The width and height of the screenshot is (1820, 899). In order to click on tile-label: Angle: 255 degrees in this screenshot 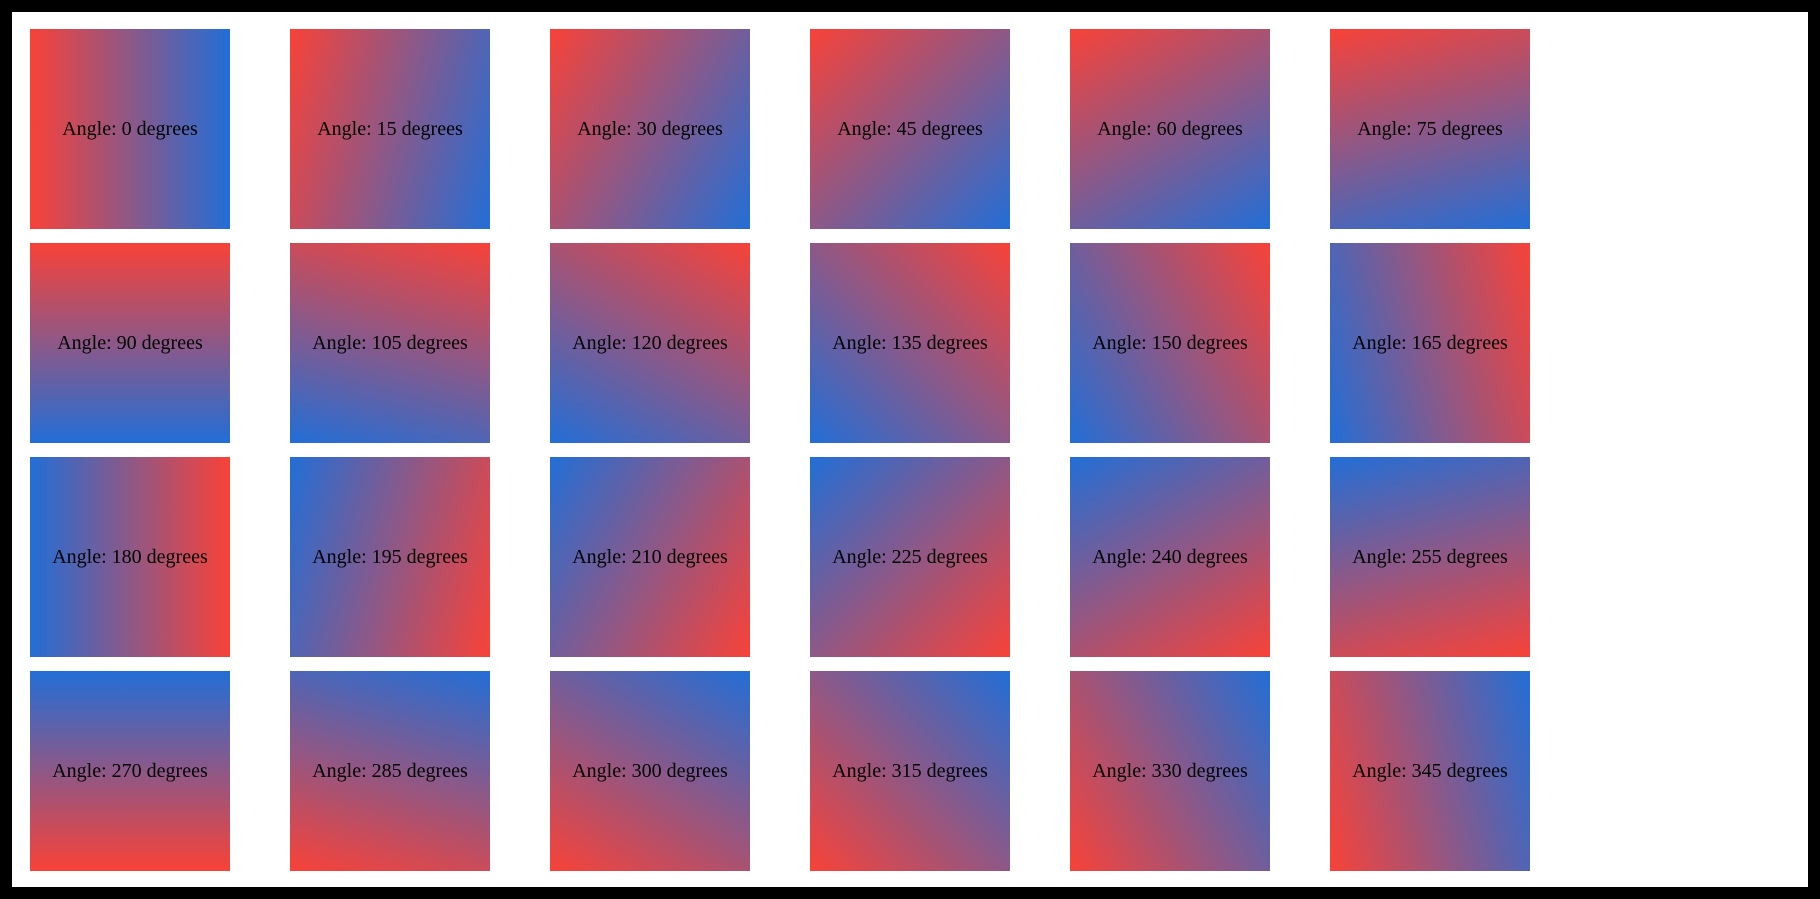, I will do `click(1430, 556)`.